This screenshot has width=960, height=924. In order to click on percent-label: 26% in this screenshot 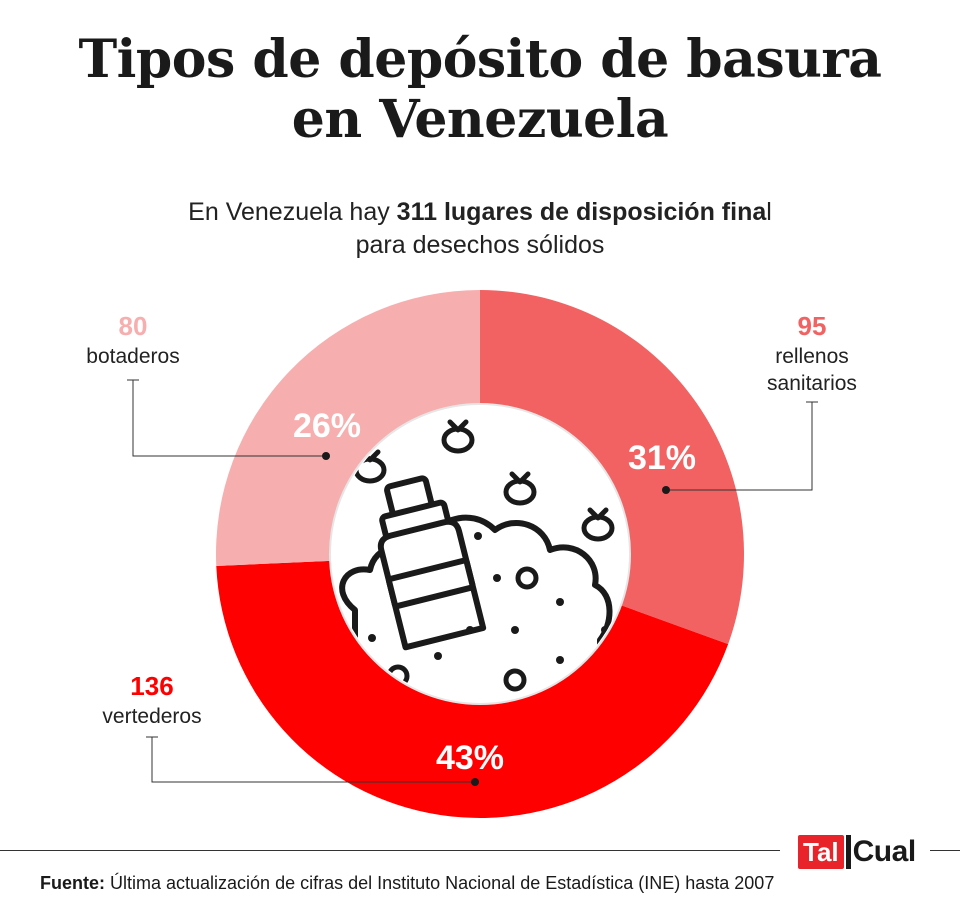, I will do `click(327, 426)`.